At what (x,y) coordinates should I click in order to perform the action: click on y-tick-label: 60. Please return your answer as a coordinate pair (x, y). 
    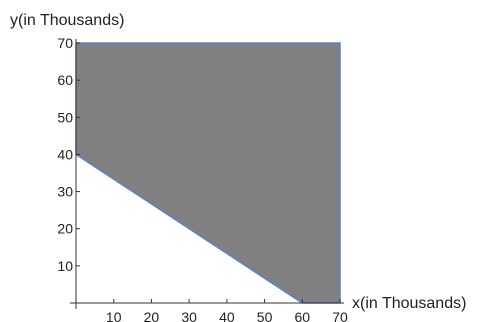
    Looking at the image, I should click on (65, 80).